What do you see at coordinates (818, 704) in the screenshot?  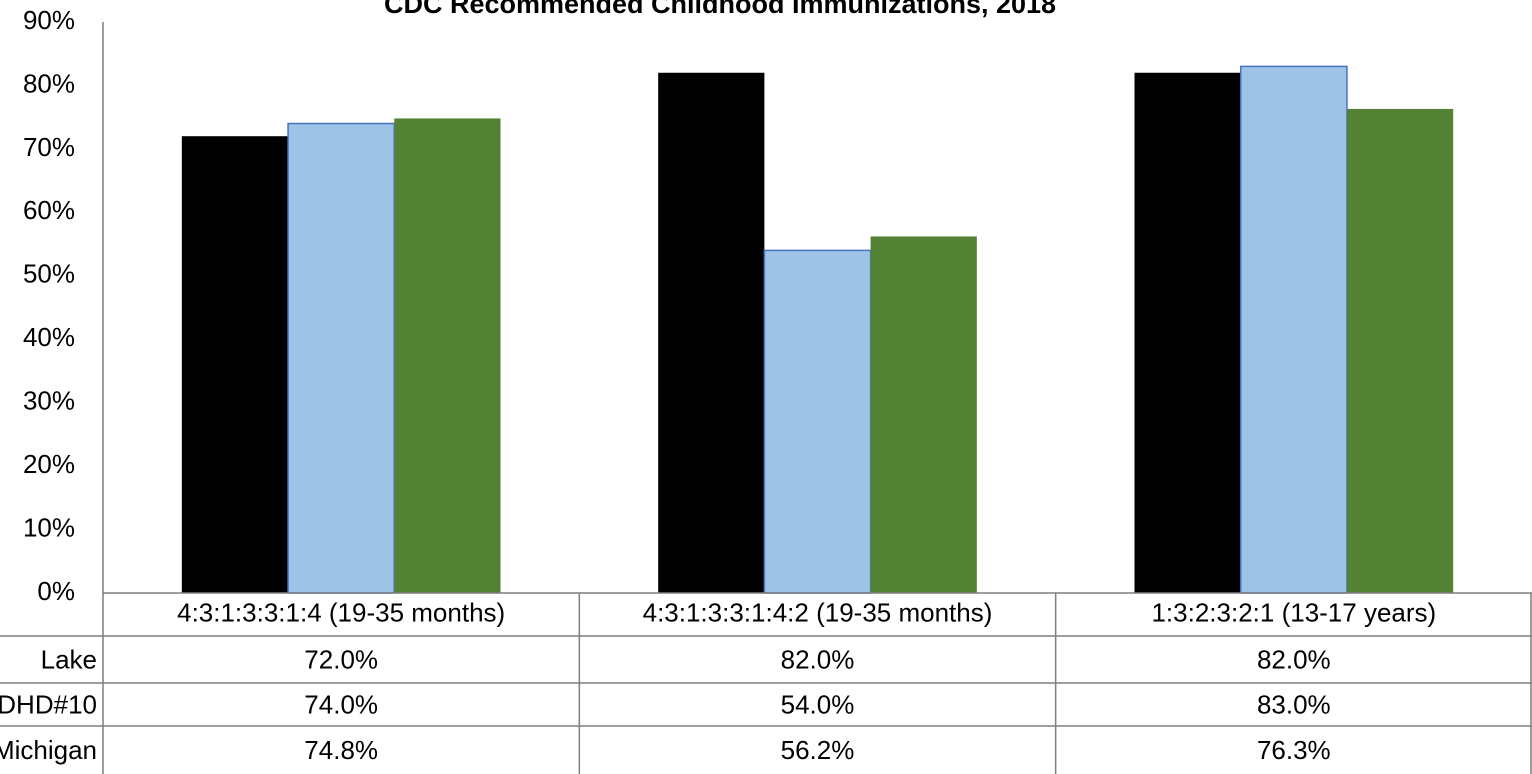 I see `table-value: 54.0%` at bounding box center [818, 704].